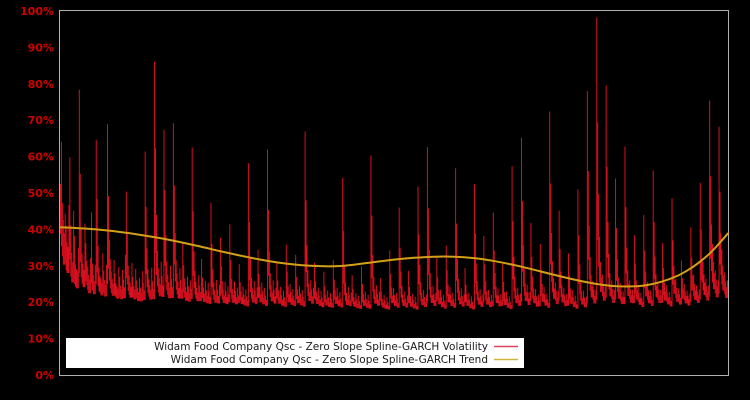 The image size is (750, 400). What do you see at coordinates (37, 11) in the screenshot?
I see `y-axis-tick-100pct: 100%` at bounding box center [37, 11].